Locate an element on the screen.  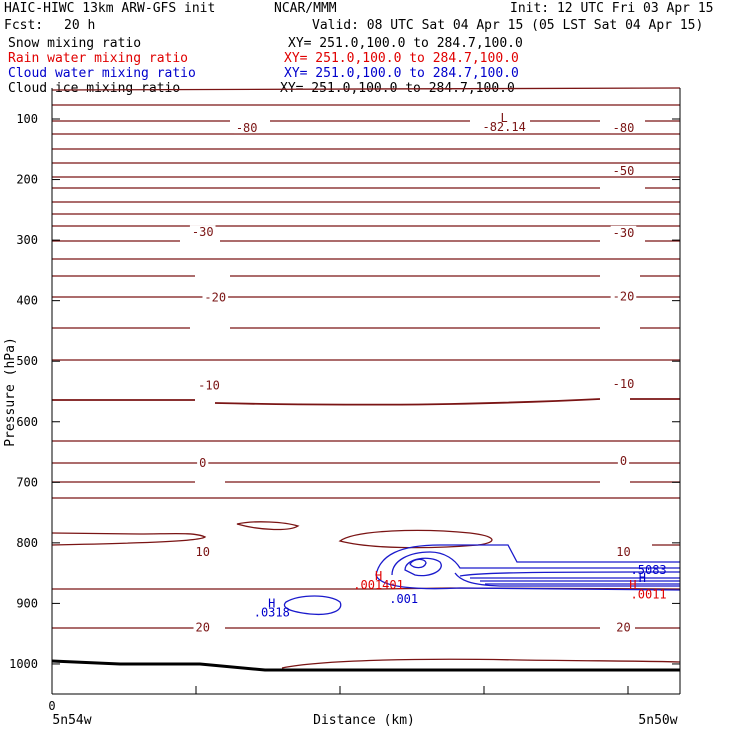
extremum-value-label: .5083 is located at coordinates (649, 570).